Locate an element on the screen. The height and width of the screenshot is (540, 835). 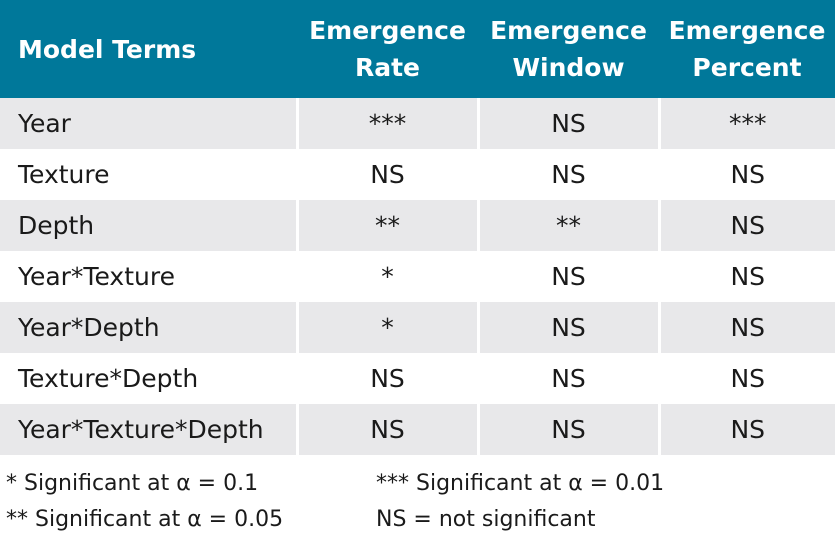
header-emergence-window: Emergence Window is located at coordinates (568, 49).